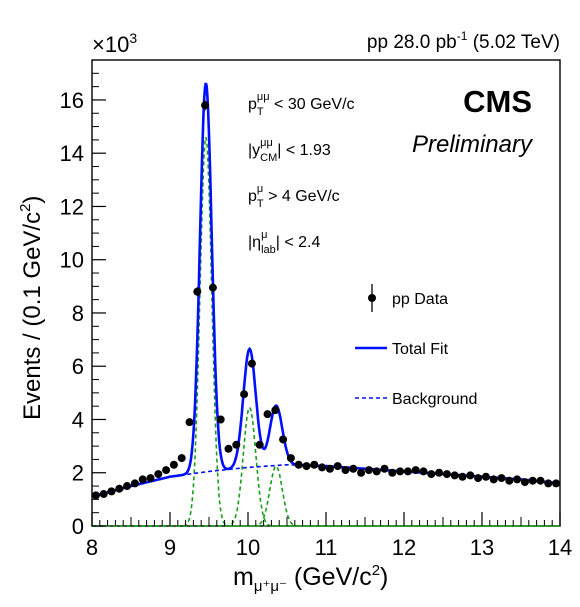 The width and height of the screenshot is (580, 607). I want to click on cut-label: pμμ < 30 GeV/c, so click(301, 102).